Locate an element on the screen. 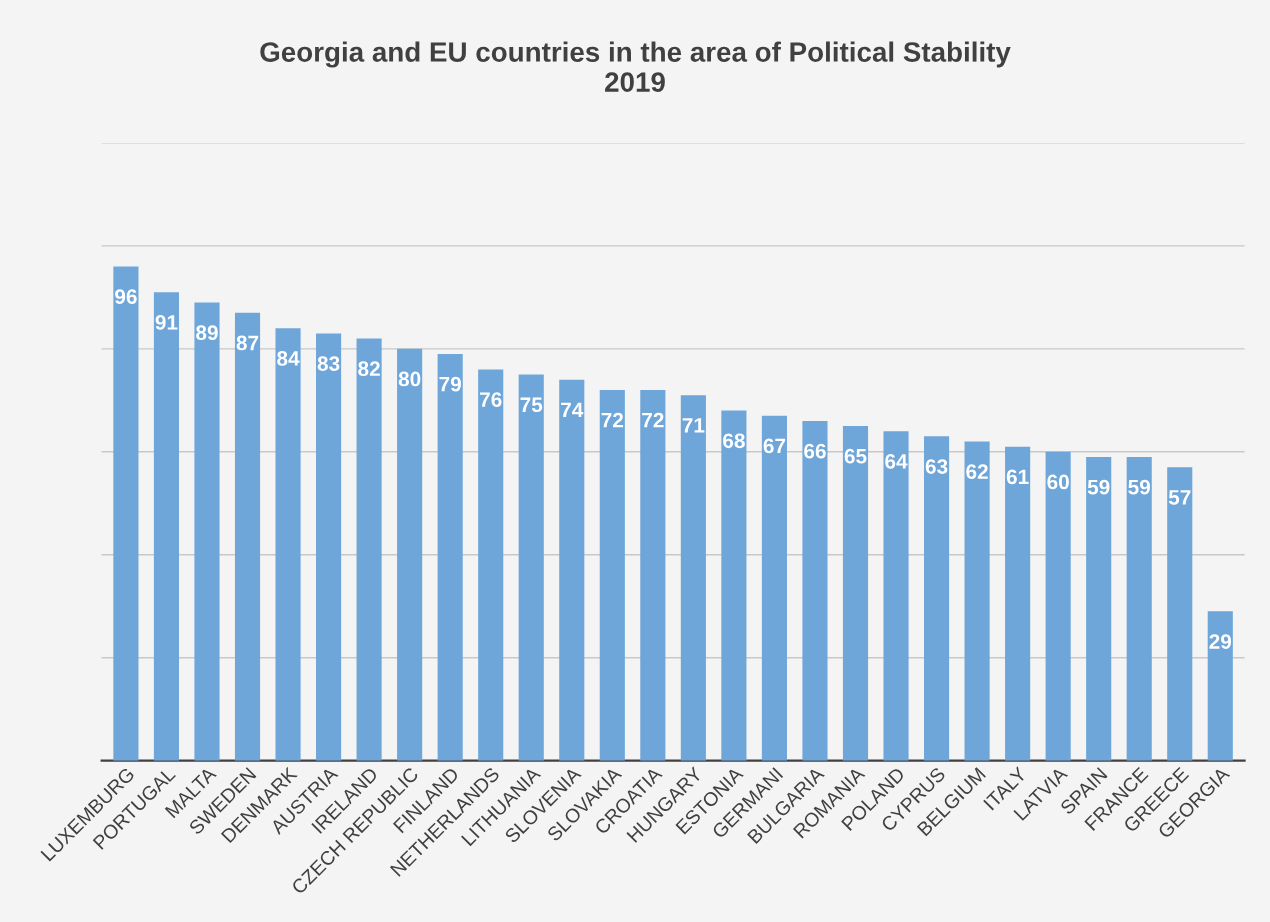  data-label: 91 is located at coordinates (166, 322).